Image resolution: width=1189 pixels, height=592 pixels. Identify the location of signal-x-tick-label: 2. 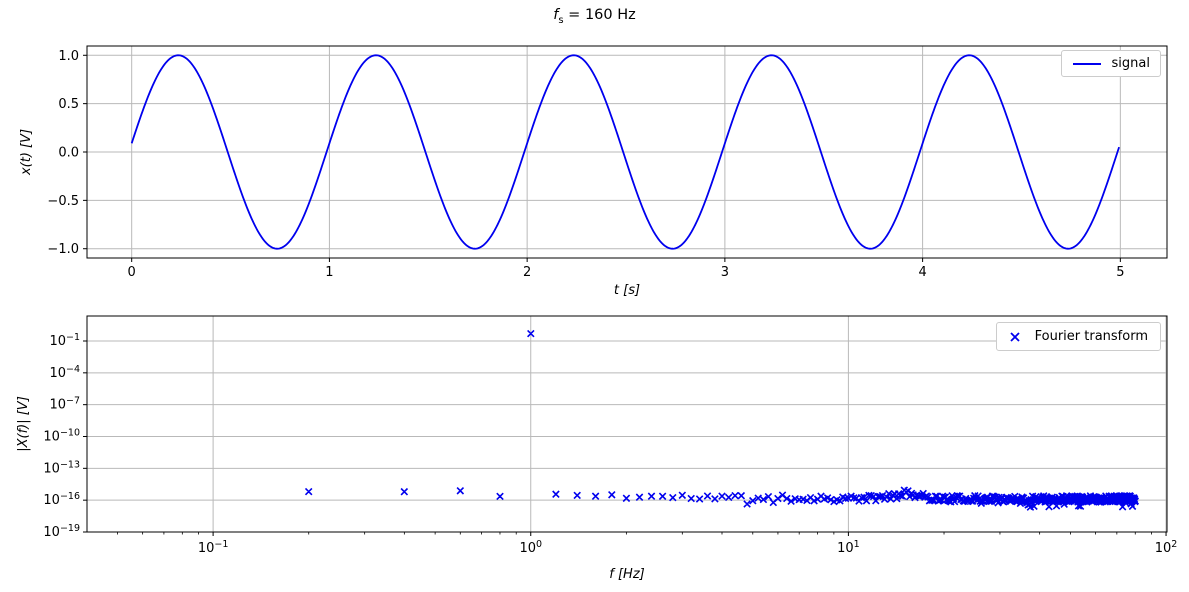
(527, 272).